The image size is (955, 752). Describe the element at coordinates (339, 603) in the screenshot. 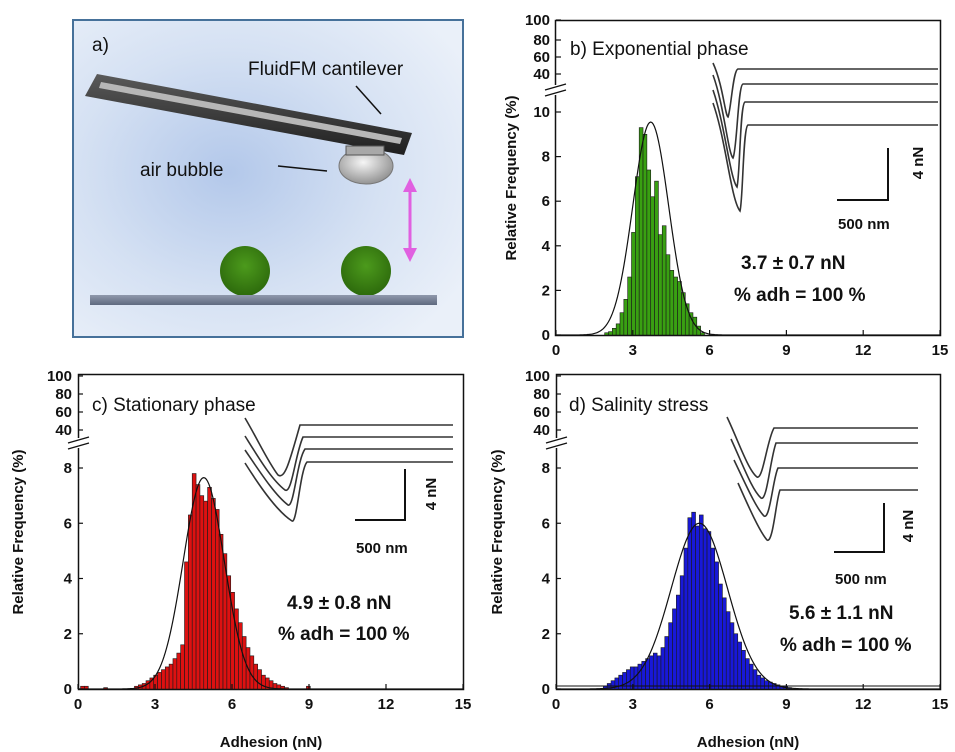

I see `adhesion-mean-annotation: 4.9 ± 0.8 nN` at that location.